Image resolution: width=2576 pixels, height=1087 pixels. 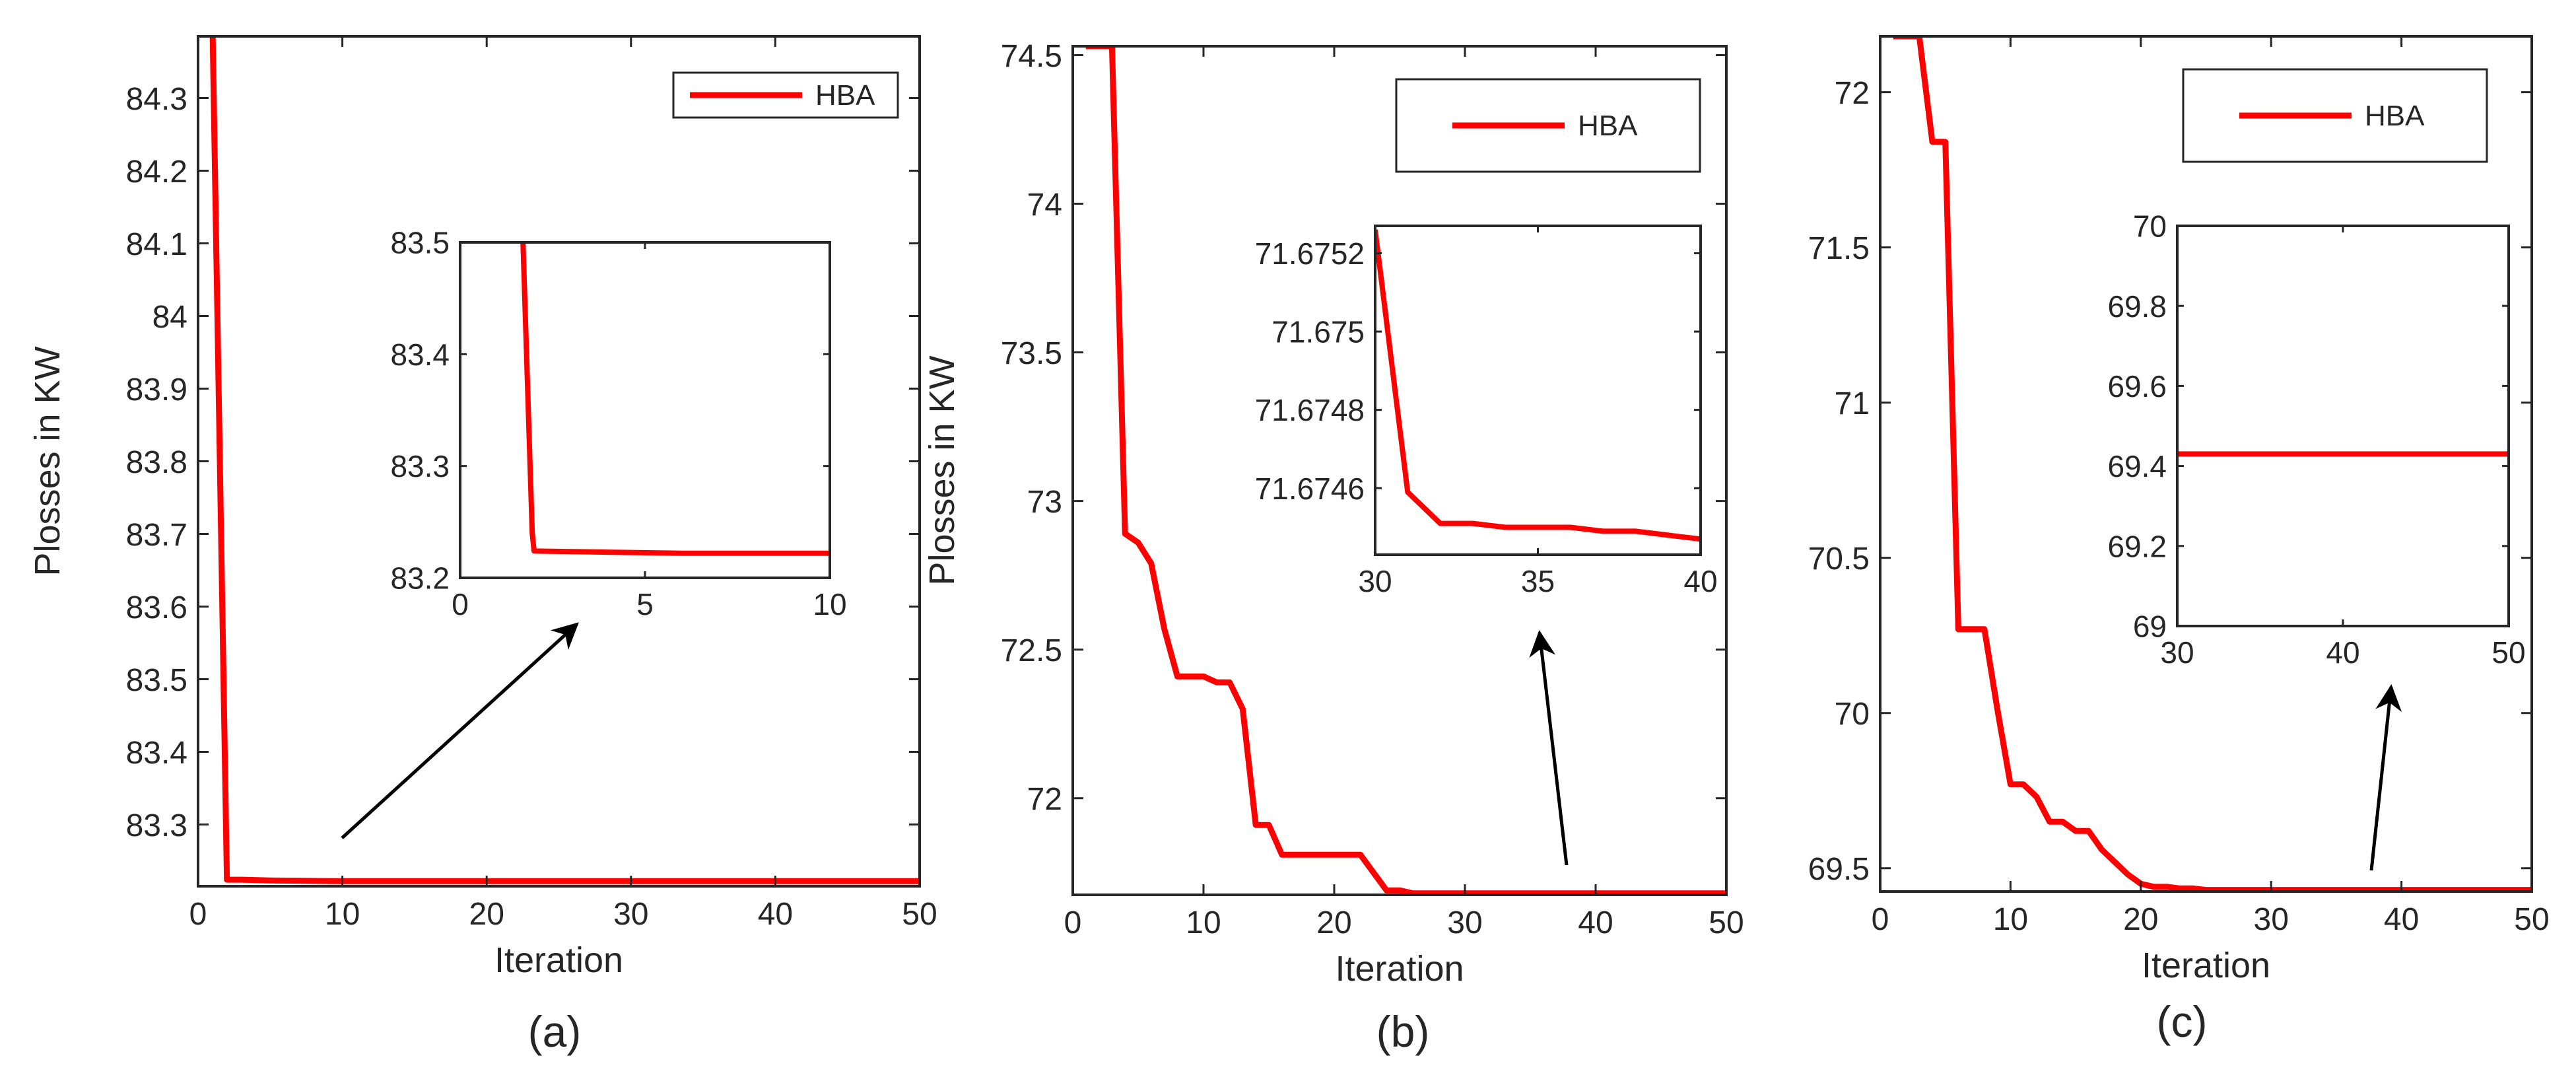 What do you see at coordinates (1839, 869) in the screenshot?
I see `y-tick-label: 69.5` at bounding box center [1839, 869].